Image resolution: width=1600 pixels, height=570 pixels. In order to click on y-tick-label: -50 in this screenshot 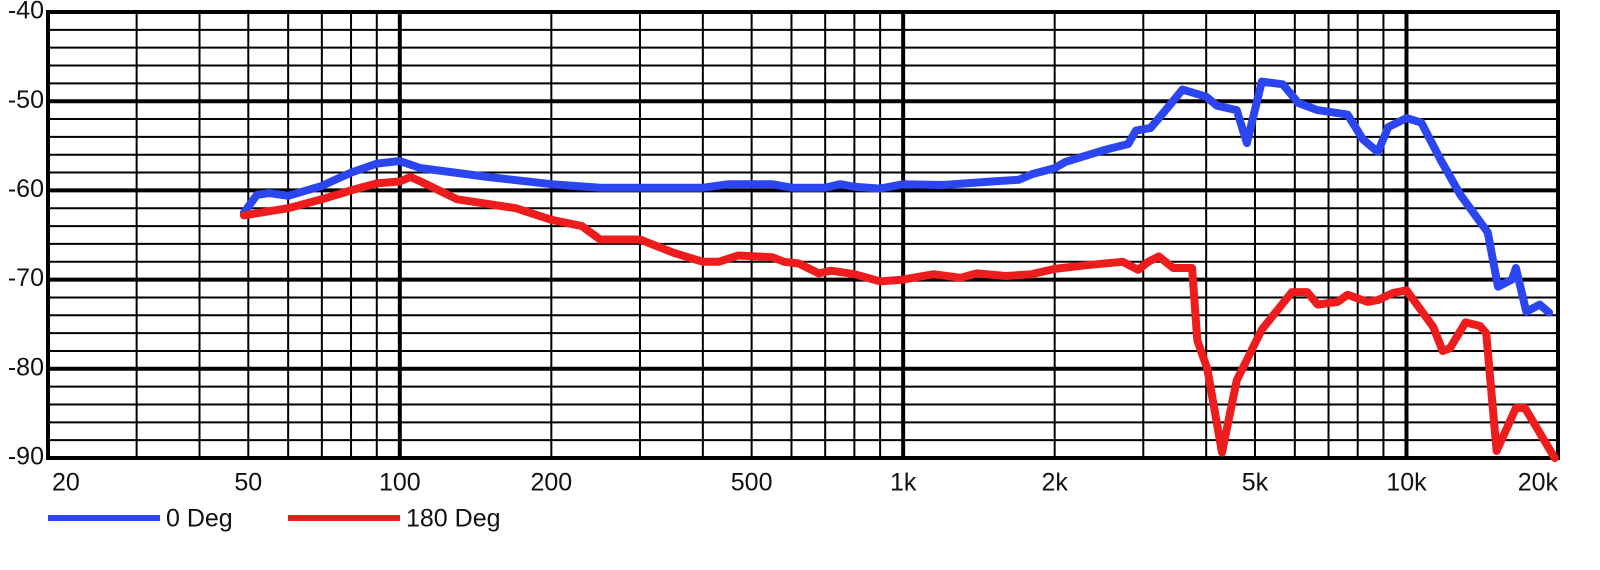, I will do `click(26, 100)`.